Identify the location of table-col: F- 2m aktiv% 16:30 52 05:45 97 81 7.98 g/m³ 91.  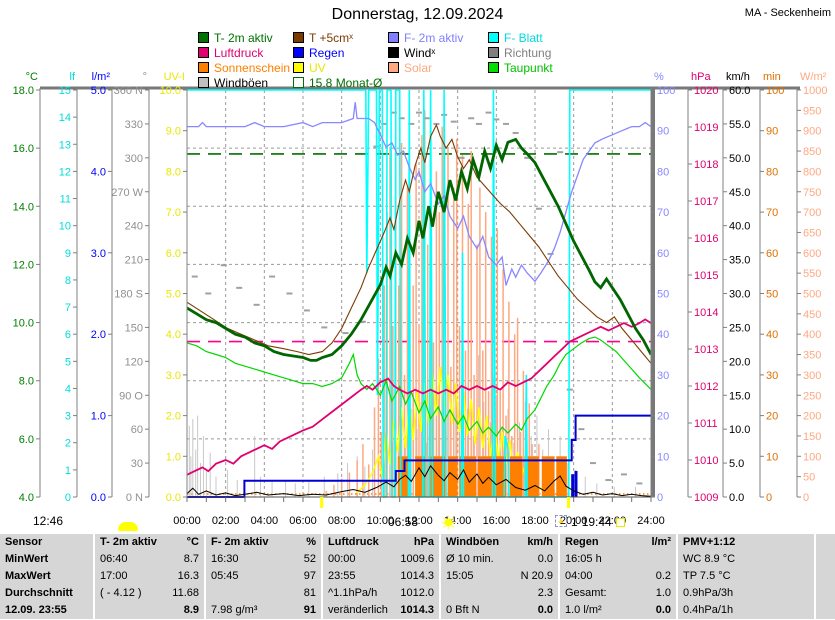
(263, 576).